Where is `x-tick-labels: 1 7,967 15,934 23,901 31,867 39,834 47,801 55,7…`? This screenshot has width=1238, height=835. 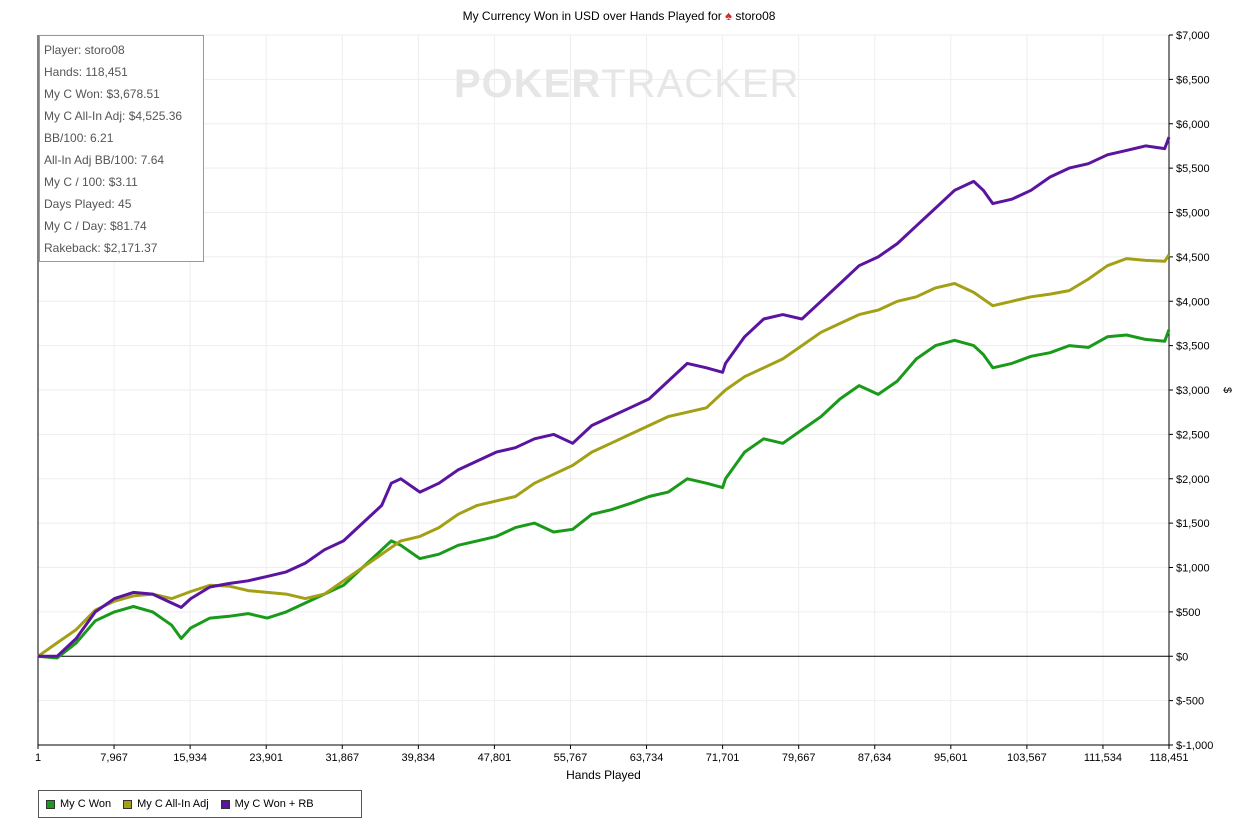 x-tick-labels: 1 7,967 15,934 23,901 31,867 39,834 47,801 55,7… is located at coordinates (612, 758).